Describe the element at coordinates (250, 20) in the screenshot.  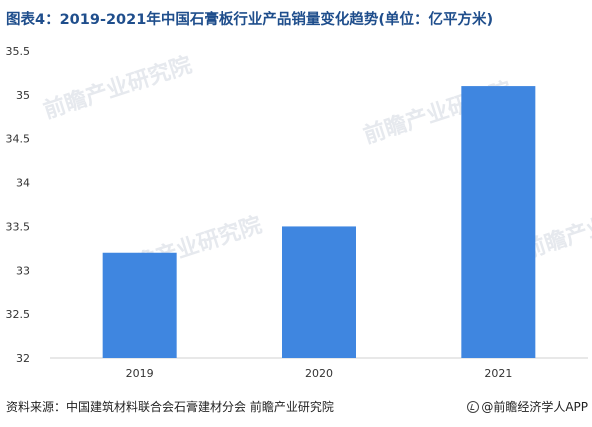
I see `chart-title: 图表4：2019-2021年中国石膏板行业产品销量变化趋势(单位：亿平方米)` at that location.